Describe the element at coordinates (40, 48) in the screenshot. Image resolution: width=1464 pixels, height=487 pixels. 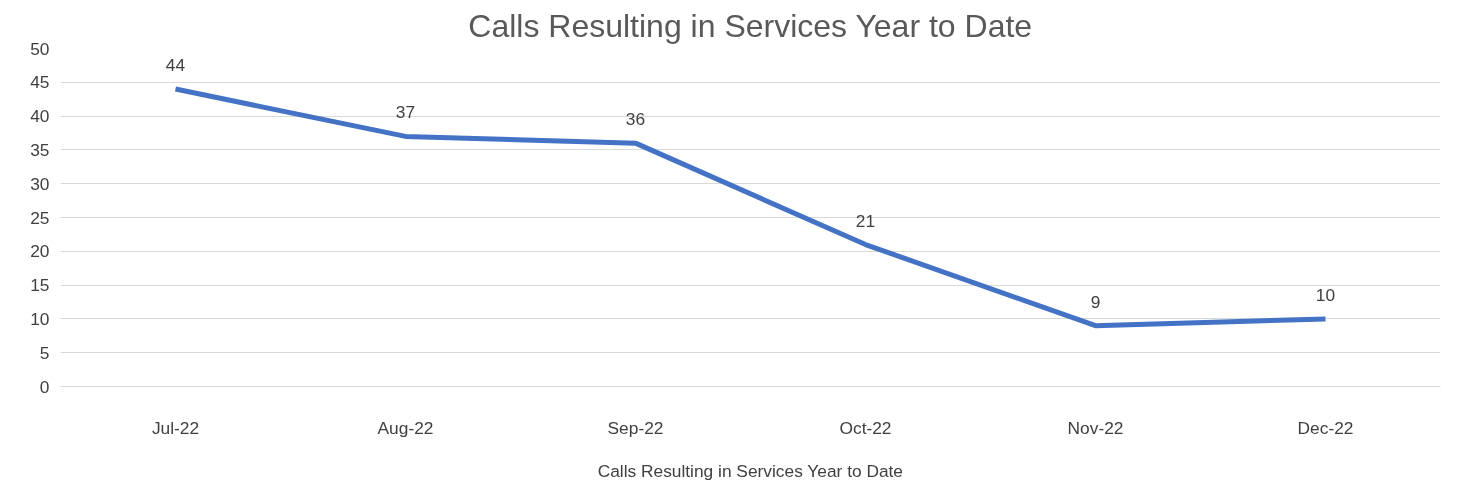
I see `y-tick-label: 50` at that location.